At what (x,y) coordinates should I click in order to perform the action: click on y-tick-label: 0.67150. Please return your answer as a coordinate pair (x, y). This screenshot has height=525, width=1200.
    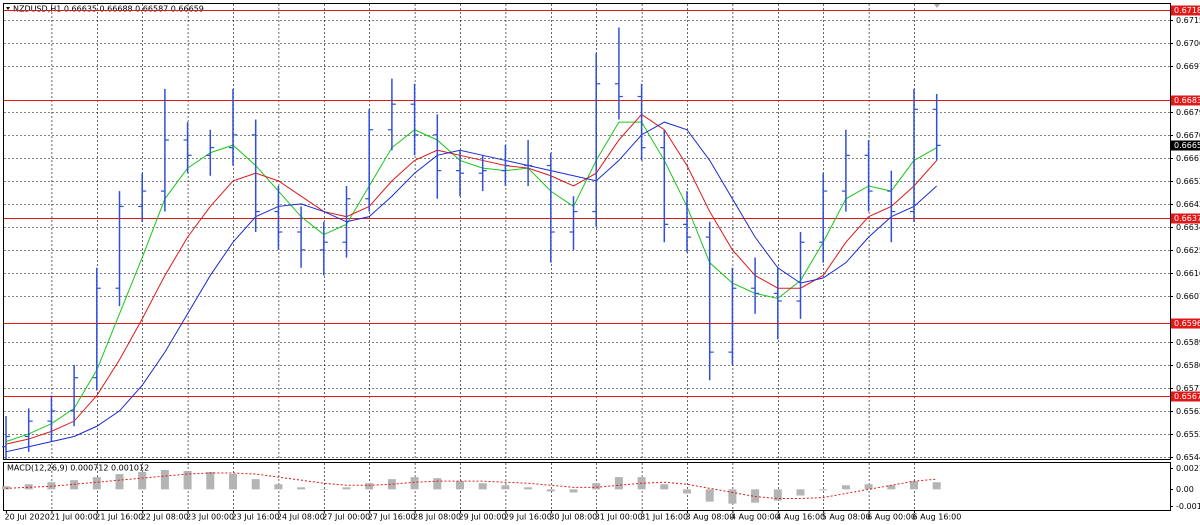
    Looking at the image, I should click on (1188, 20).